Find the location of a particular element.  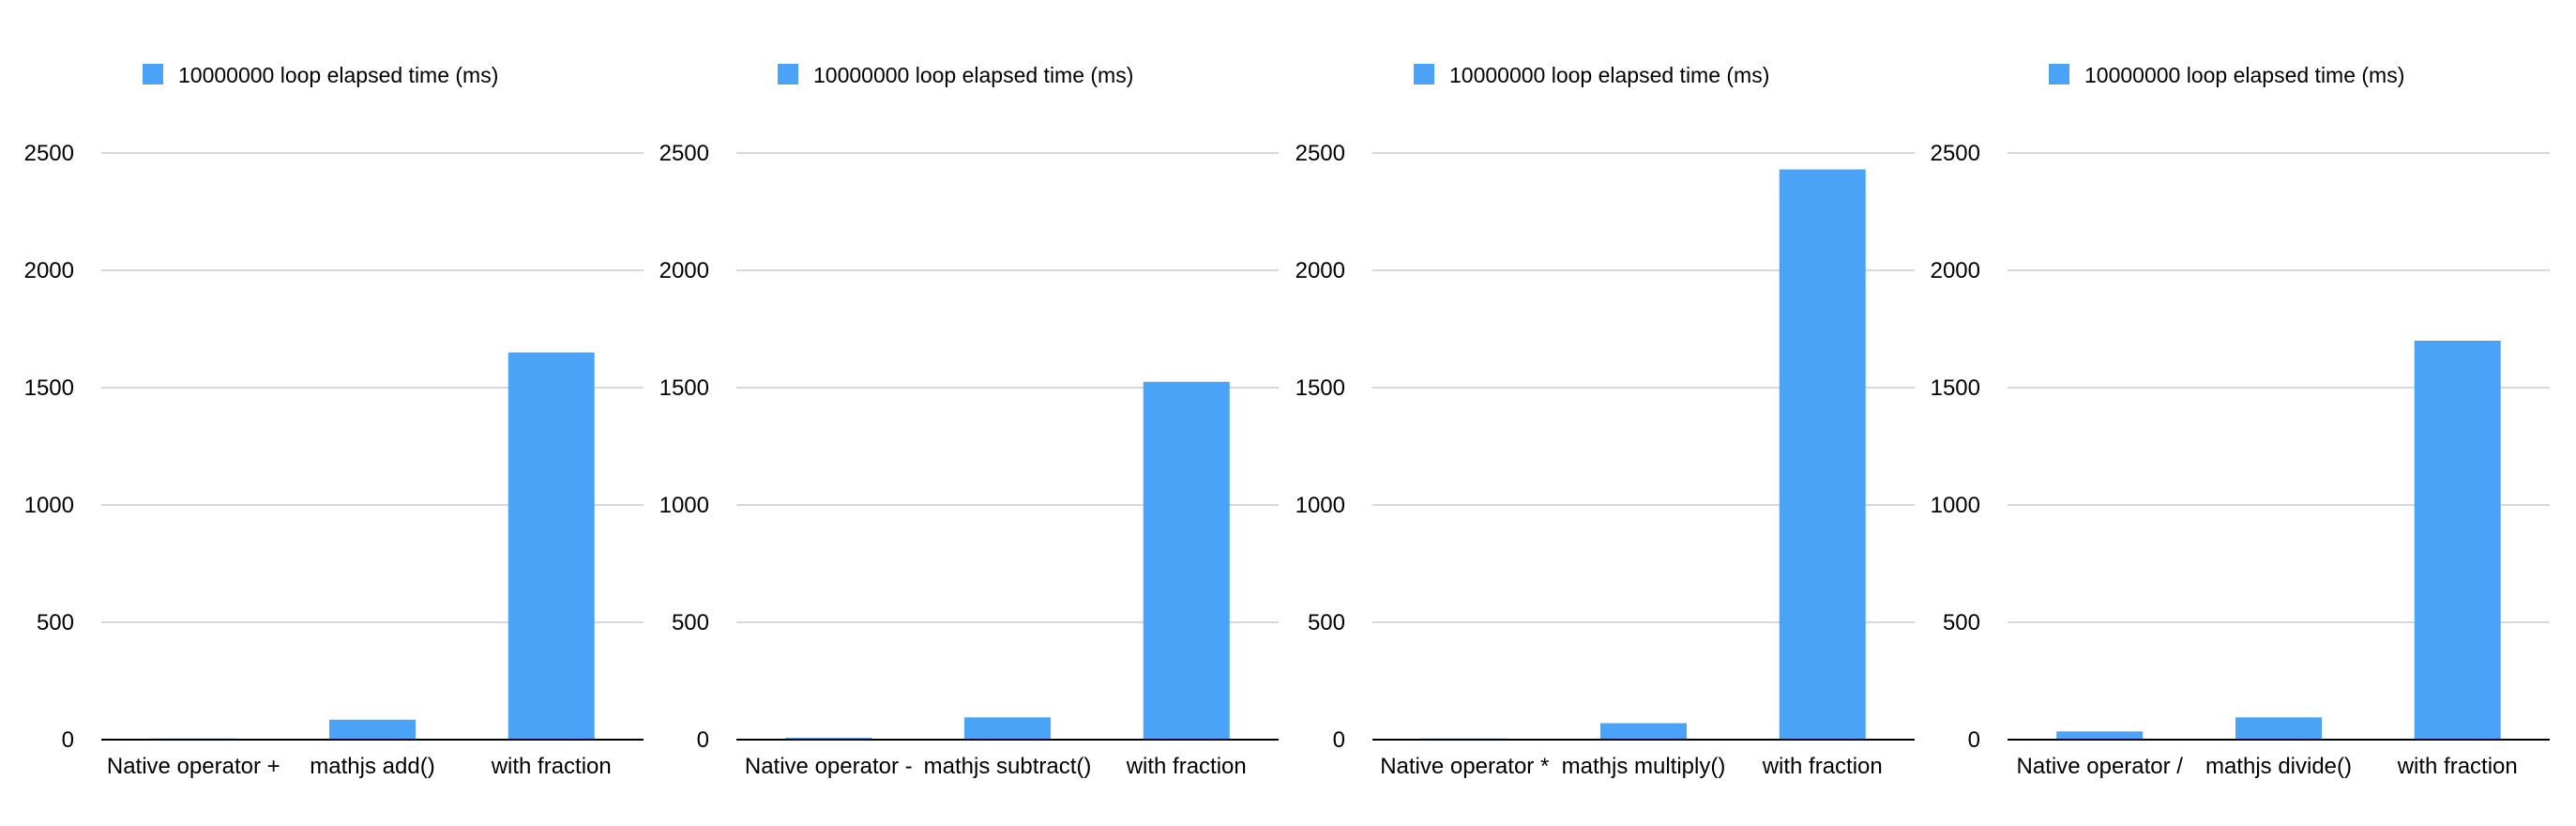

x-category-label: mathjs add() is located at coordinates (372, 766).